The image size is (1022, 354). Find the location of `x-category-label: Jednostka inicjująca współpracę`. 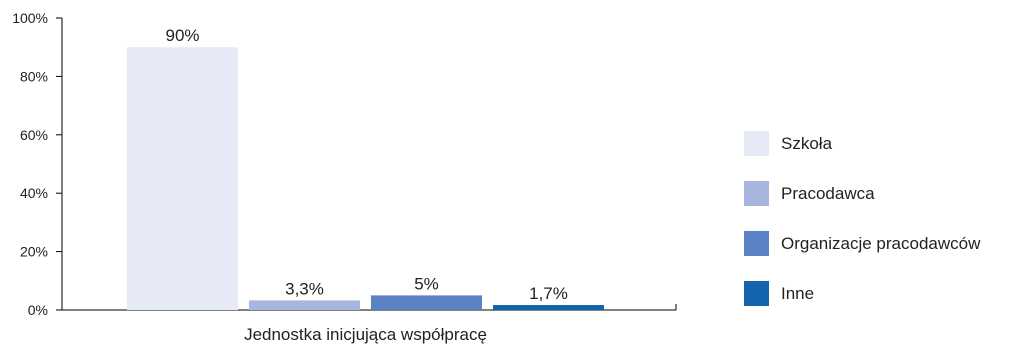

x-category-label: Jednostka inicjująca współpracę is located at coordinates (365, 334).